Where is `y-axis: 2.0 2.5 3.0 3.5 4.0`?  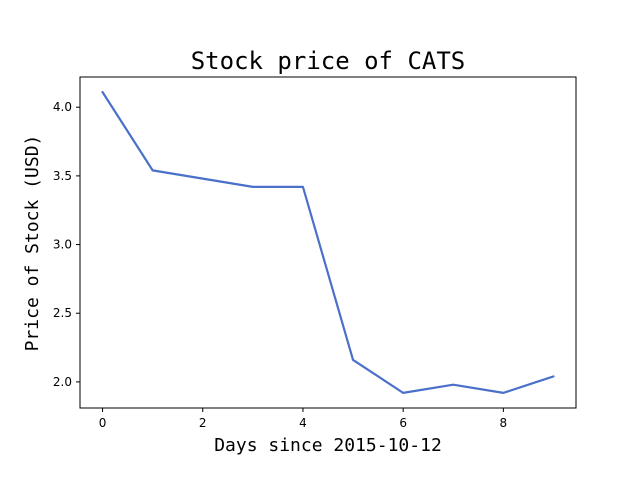
y-axis: 2.0 2.5 3.0 3.5 4.0 is located at coordinates (66, 244).